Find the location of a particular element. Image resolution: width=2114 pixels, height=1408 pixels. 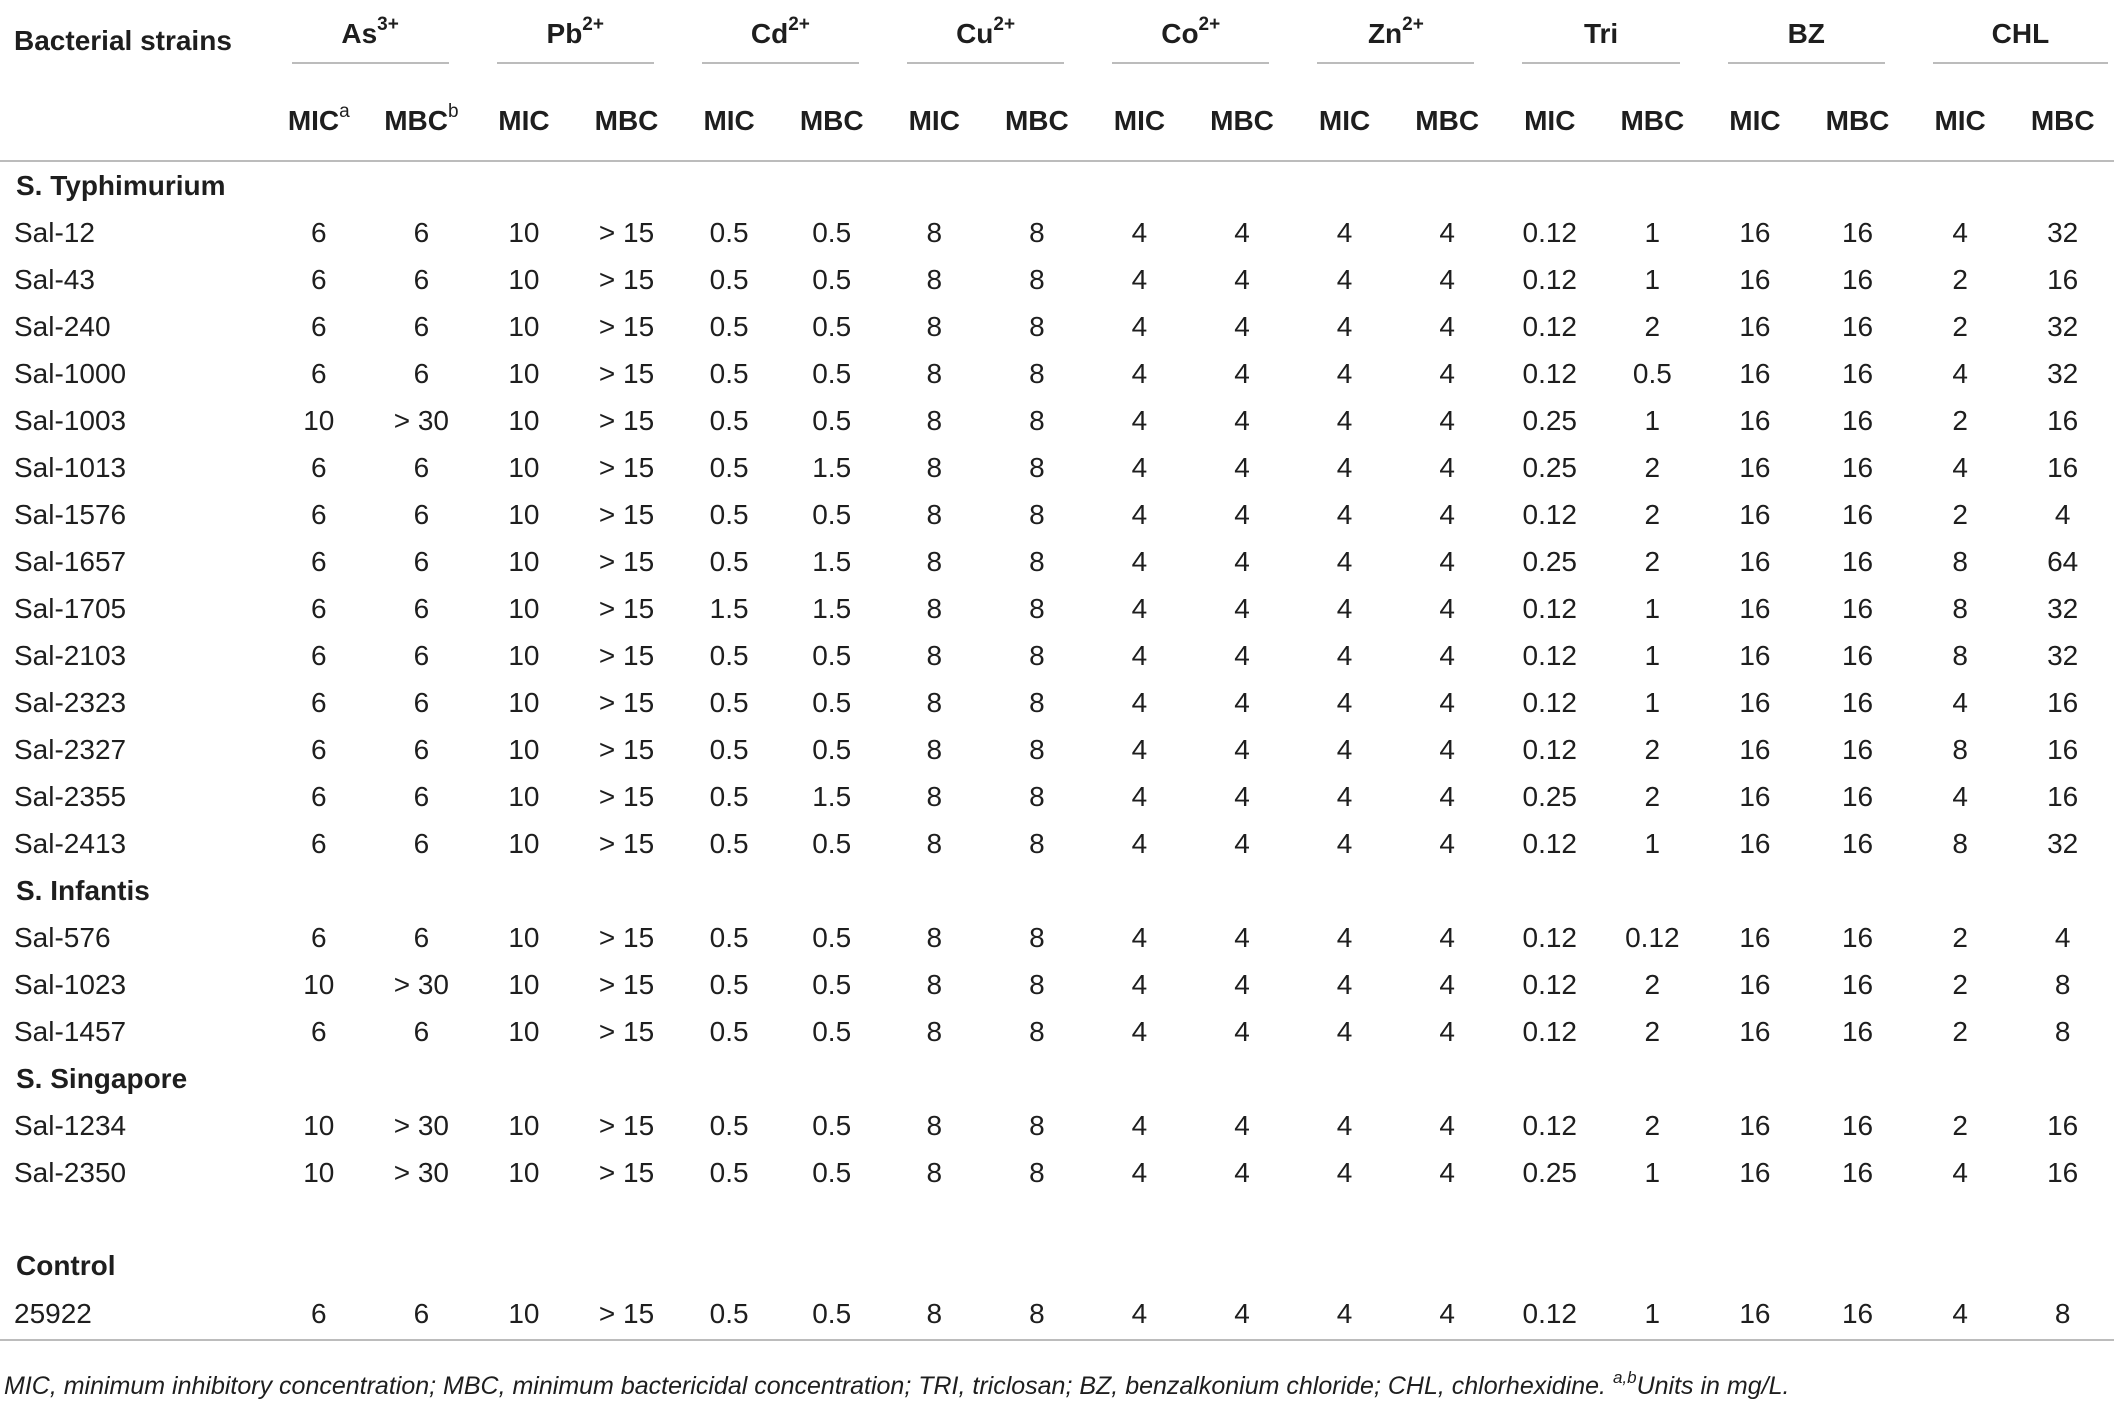

value-cell: > 30 is located at coordinates (421, 1125).